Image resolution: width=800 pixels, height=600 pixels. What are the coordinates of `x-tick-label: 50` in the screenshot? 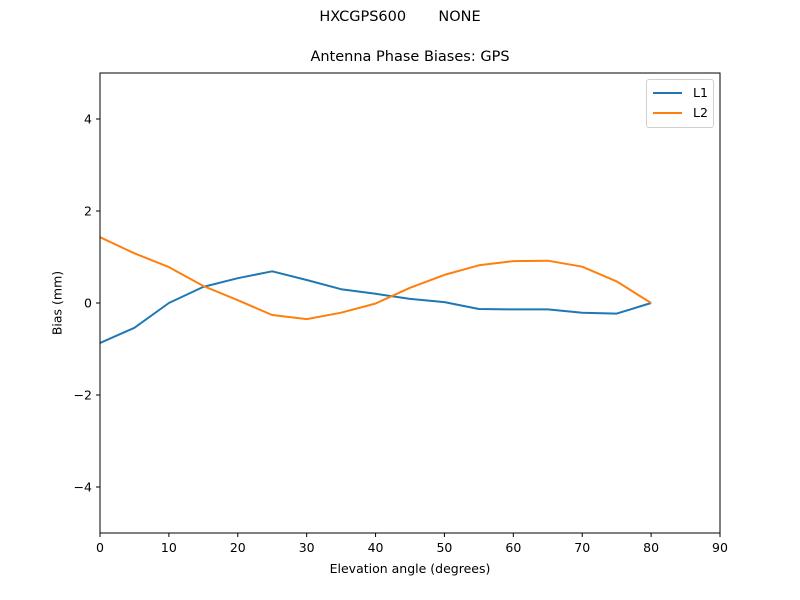 It's located at (444, 547).